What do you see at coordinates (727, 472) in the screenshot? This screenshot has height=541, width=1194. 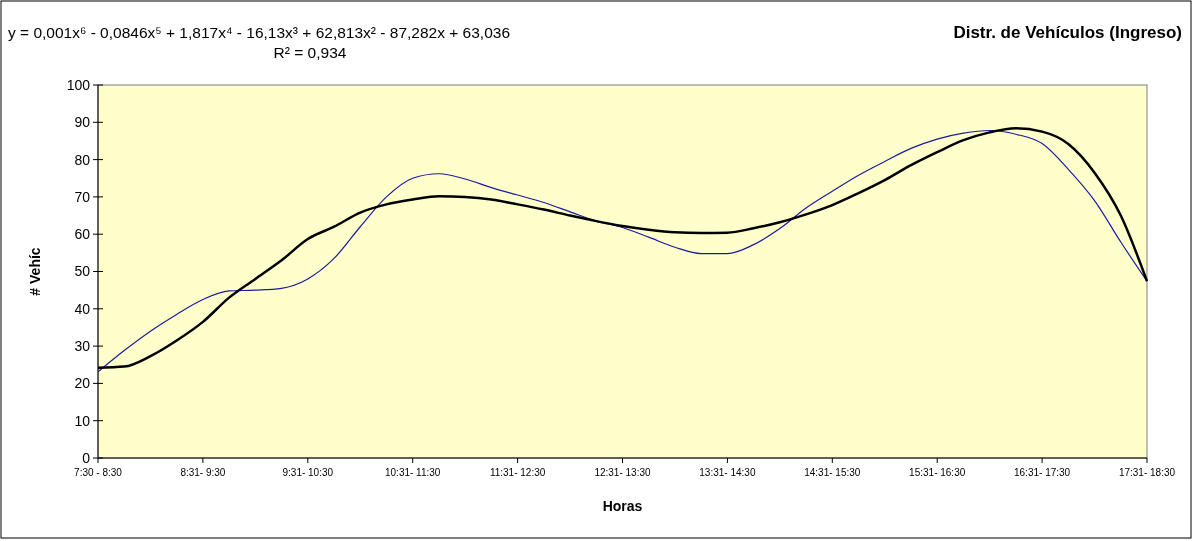 I see `x-tick-label: 13:31- 14:30` at bounding box center [727, 472].